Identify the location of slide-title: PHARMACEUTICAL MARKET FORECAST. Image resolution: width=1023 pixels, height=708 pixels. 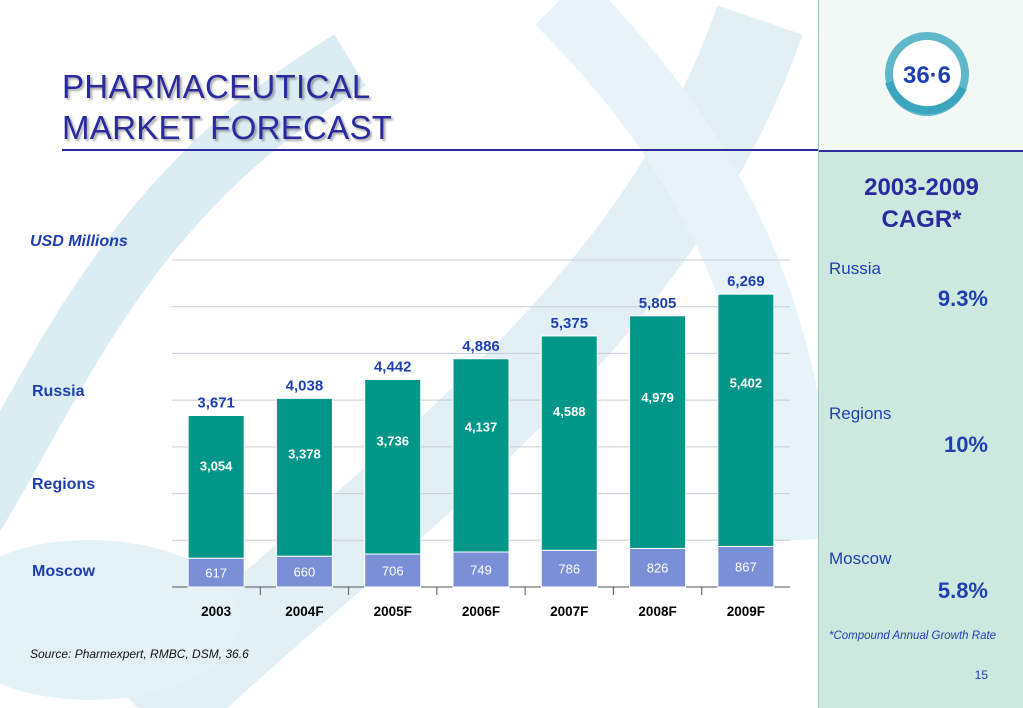
(227, 107).